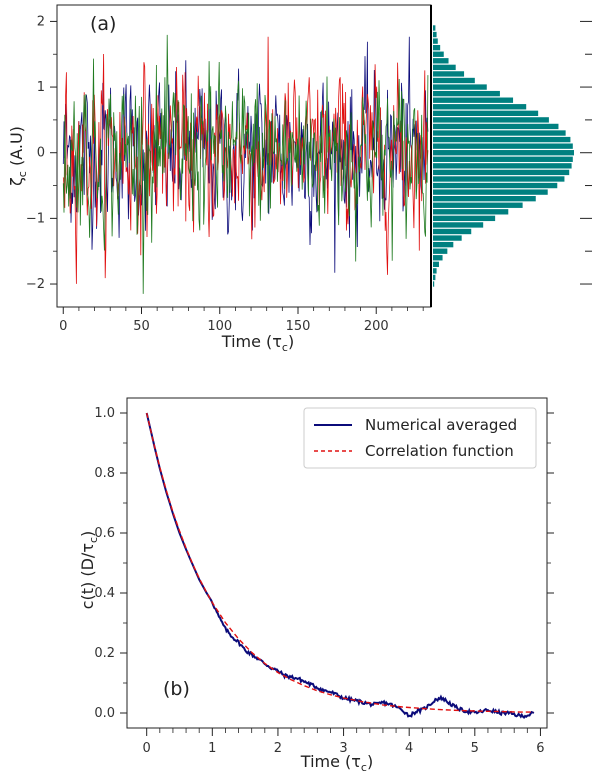  What do you see at coordinates (41, 87) in the screenshot?
I see `panel-a-ytick-label: 1` at bounding box center [41, 87].